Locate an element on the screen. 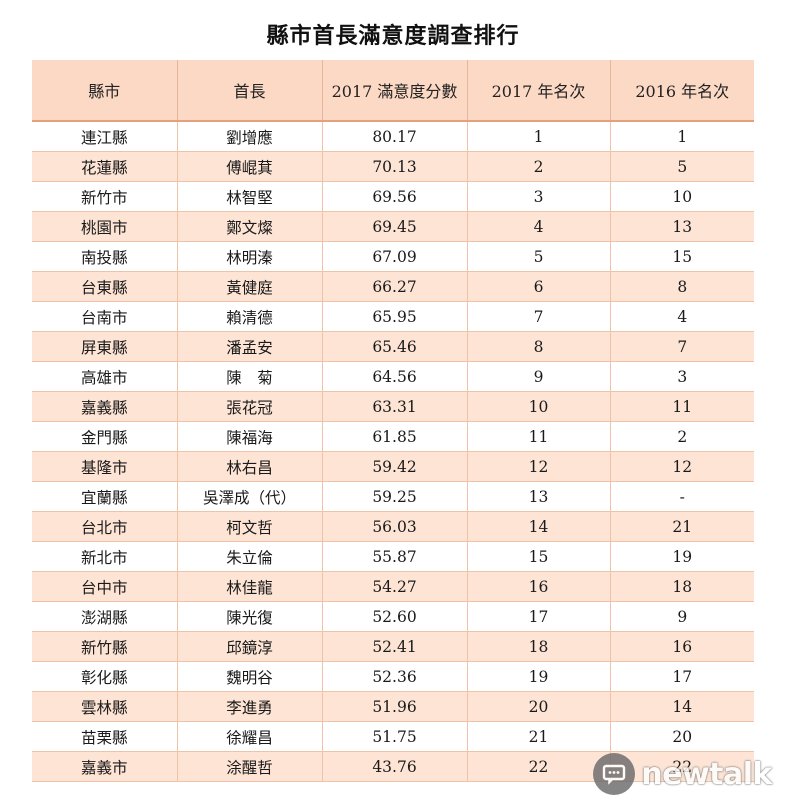 Image resolution: width=786 pixels, height=805 pixels. cell-mayor: 陳光復 is located at coordinates (250, 616).